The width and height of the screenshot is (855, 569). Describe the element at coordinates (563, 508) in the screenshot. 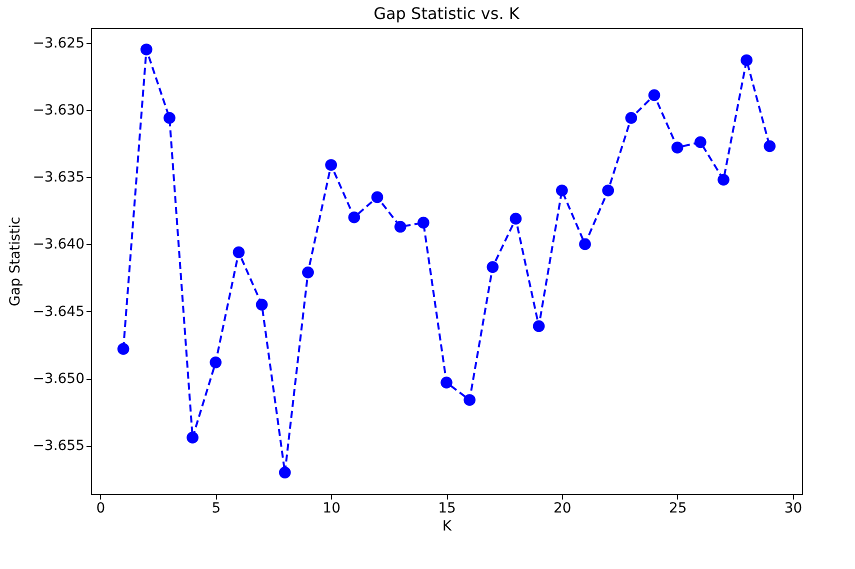

I see `x-tick-label: 20` at that location.